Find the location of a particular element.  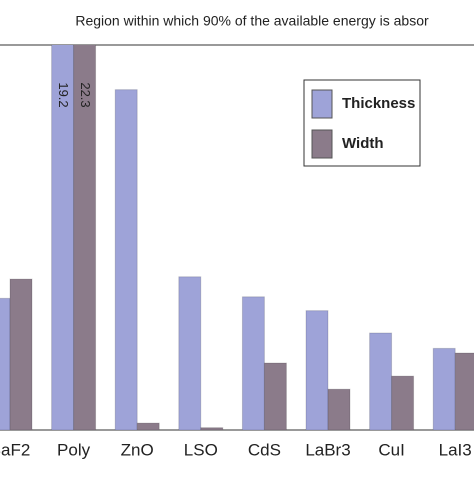

x-tick-label: ZnO is located at coordinates (137, 449).